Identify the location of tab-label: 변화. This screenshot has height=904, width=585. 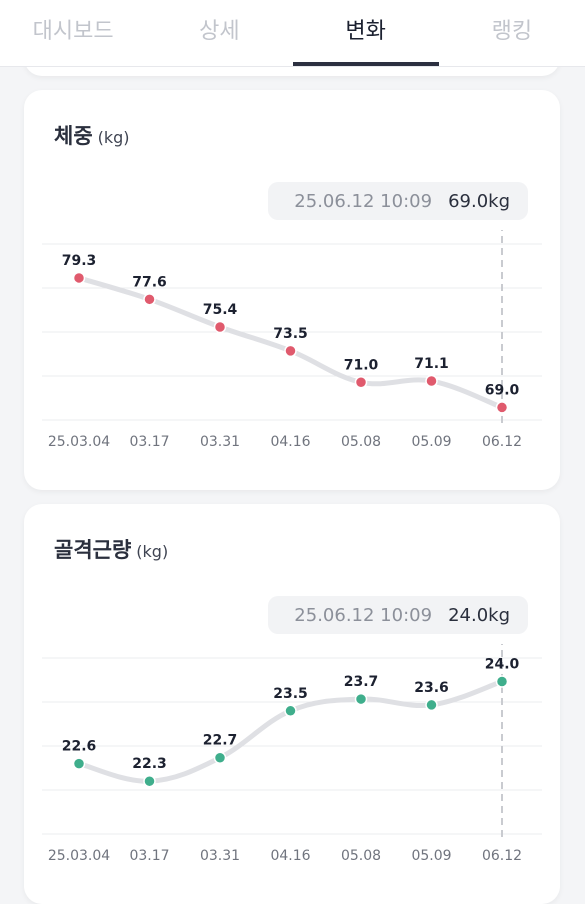
(365, 31).